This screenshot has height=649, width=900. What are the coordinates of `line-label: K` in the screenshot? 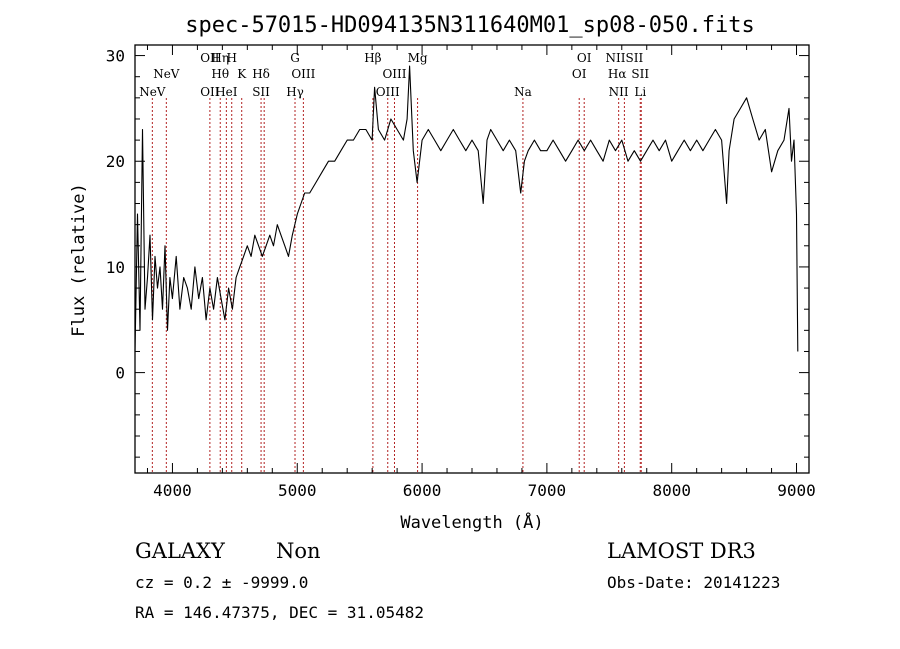 It's located at (242, 74).